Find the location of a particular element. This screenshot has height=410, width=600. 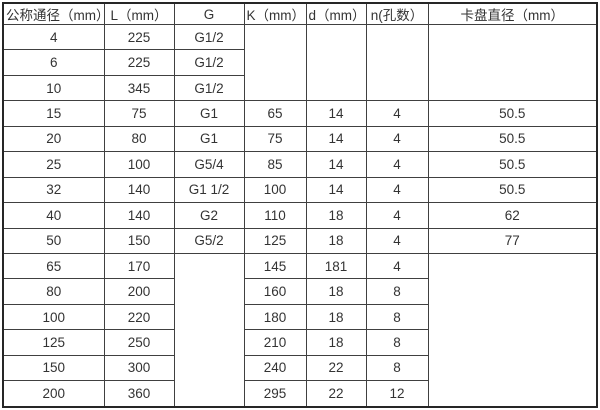

table-row: 125 250 210 18 8 is located at coordinates (299, 342).